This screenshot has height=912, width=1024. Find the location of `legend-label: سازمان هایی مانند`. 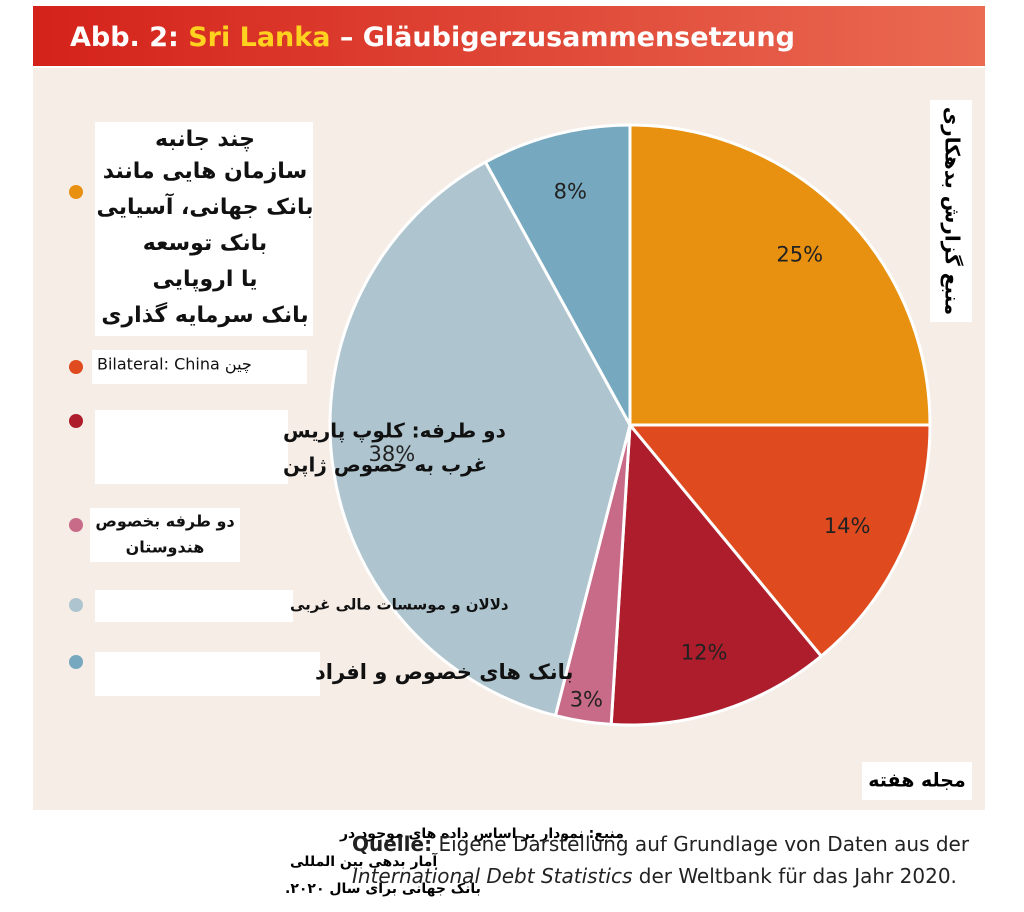

legend-label: سازمان هایی مانند is located at coordinates (205, 171).